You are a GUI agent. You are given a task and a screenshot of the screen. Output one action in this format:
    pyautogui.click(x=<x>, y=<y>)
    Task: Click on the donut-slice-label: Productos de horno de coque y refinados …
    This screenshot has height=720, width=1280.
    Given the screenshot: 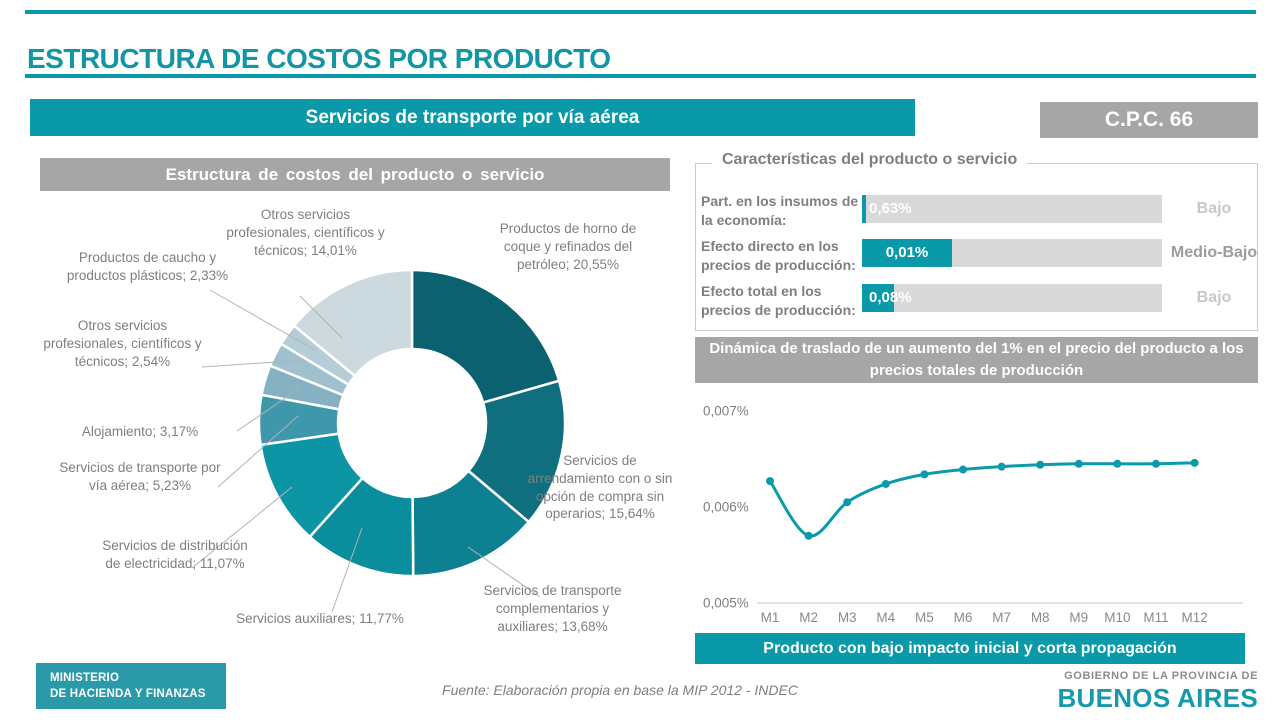 What is the action you would take?
    pyautogui.click(x=568, y=246)
    